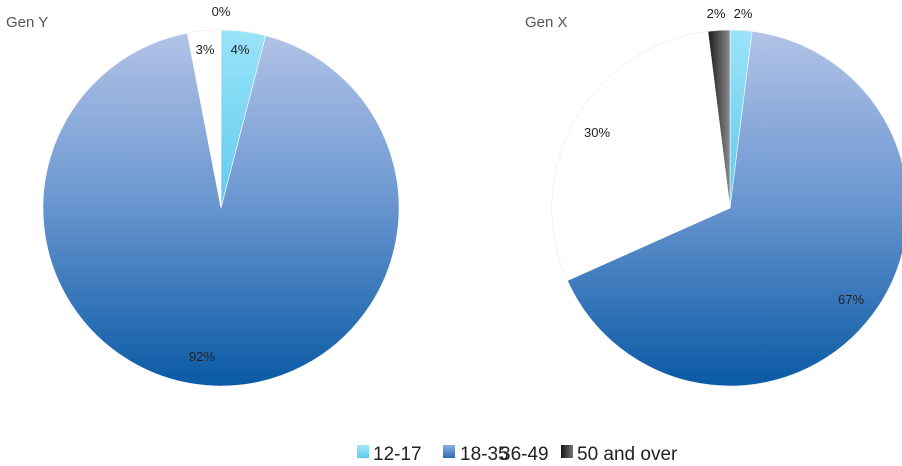 The image size is (902, 466). Describe the element at coordinates (27, 22) in the screenshot. I see `chart-title-gen-y: Gen Y` at that location.